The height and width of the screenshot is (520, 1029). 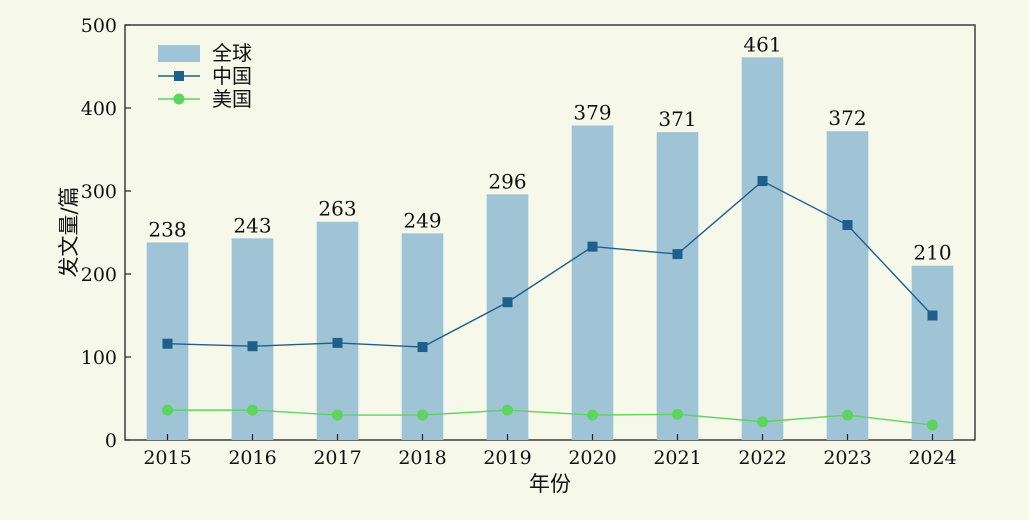 I want to click on x-tick-label: 2021, so click(x=677, y=458).